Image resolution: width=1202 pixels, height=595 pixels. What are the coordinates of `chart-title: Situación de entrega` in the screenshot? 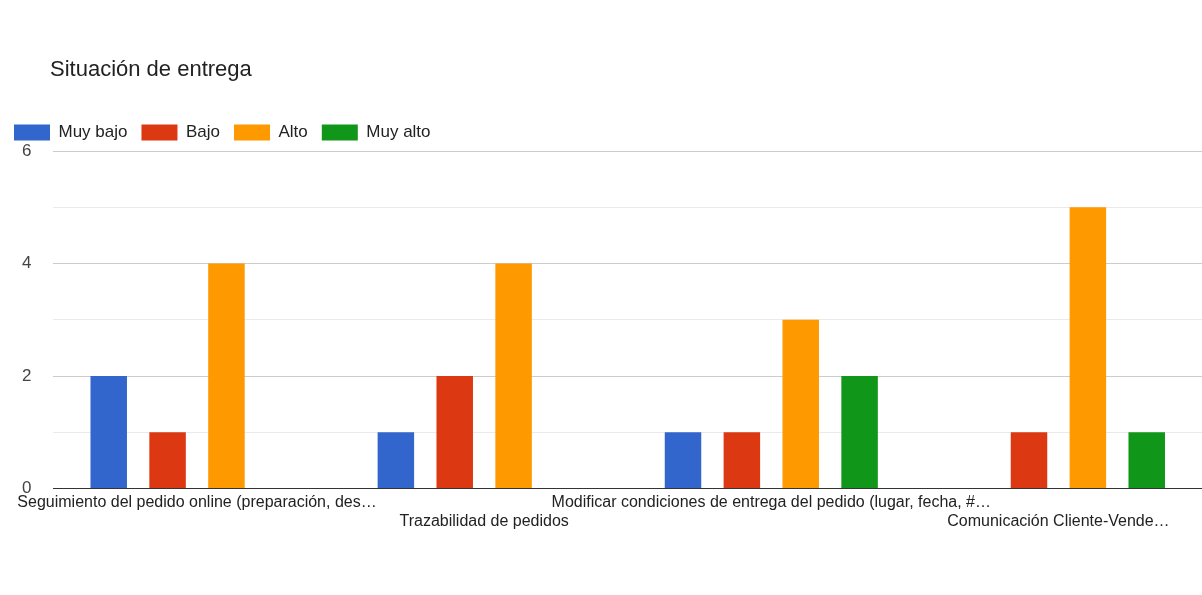 It's located at (151, 69).